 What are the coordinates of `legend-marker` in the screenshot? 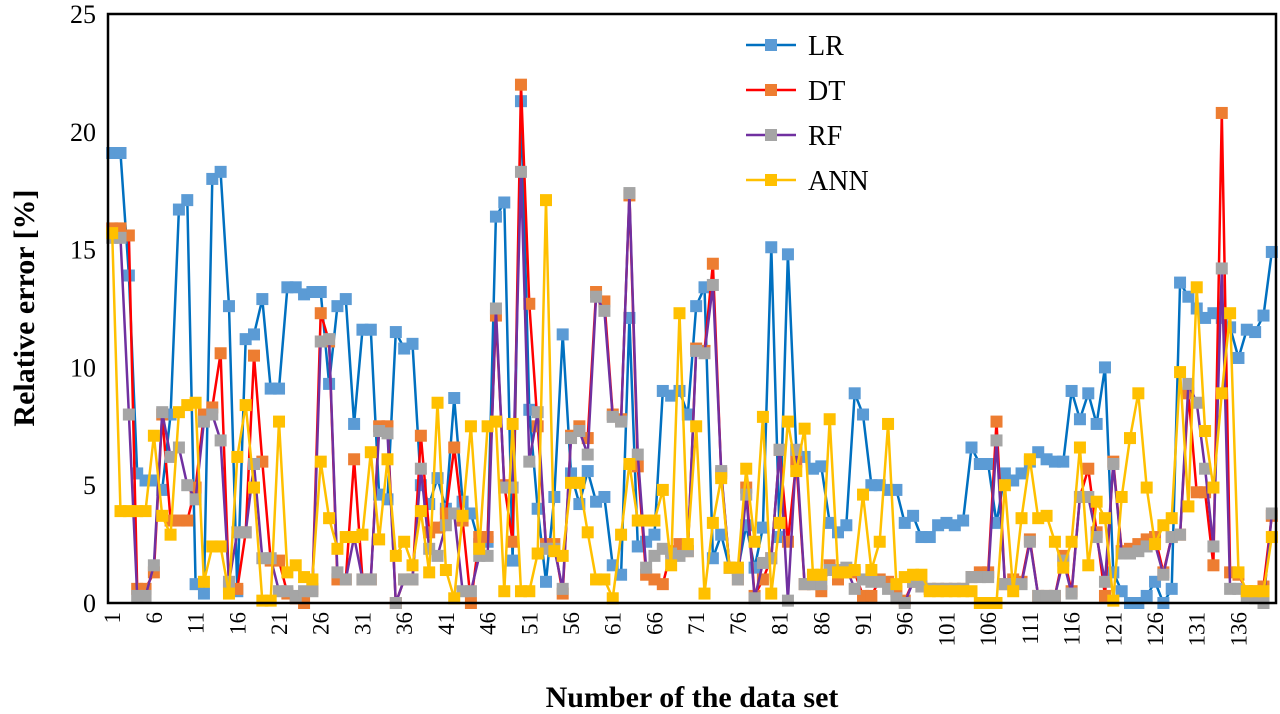 It's located at (771, 180).